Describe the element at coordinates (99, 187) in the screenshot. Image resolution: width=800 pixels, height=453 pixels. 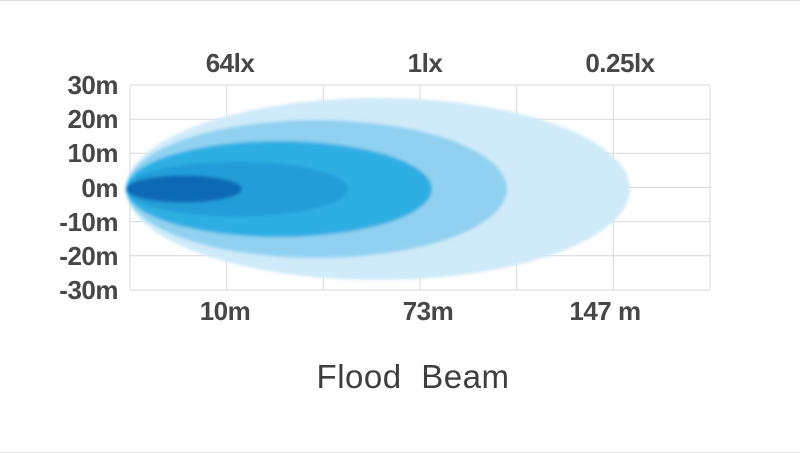
I see `y-tick-0m: 0m` at that location.